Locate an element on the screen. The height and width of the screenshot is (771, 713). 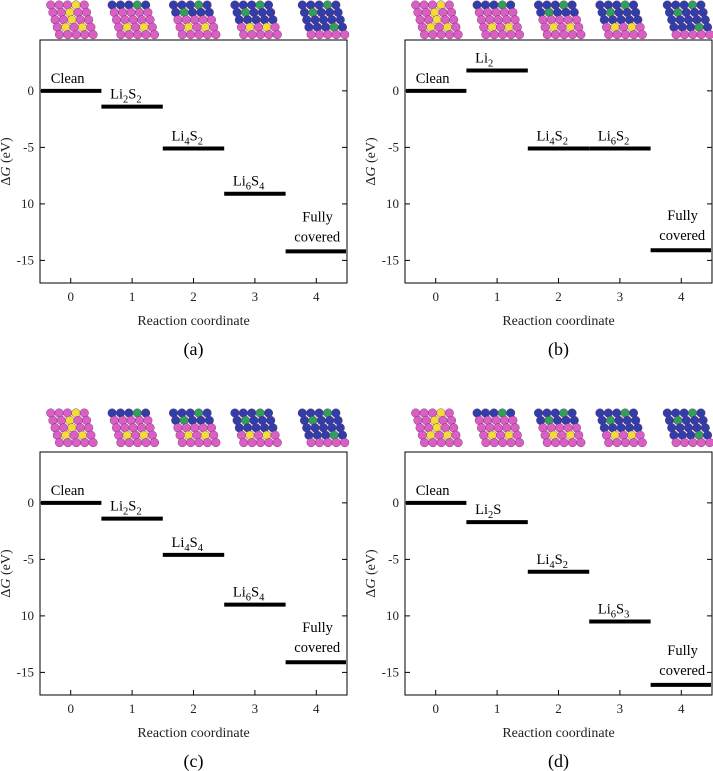
y-tick-label: -15 is located at coordinates (390, 671).